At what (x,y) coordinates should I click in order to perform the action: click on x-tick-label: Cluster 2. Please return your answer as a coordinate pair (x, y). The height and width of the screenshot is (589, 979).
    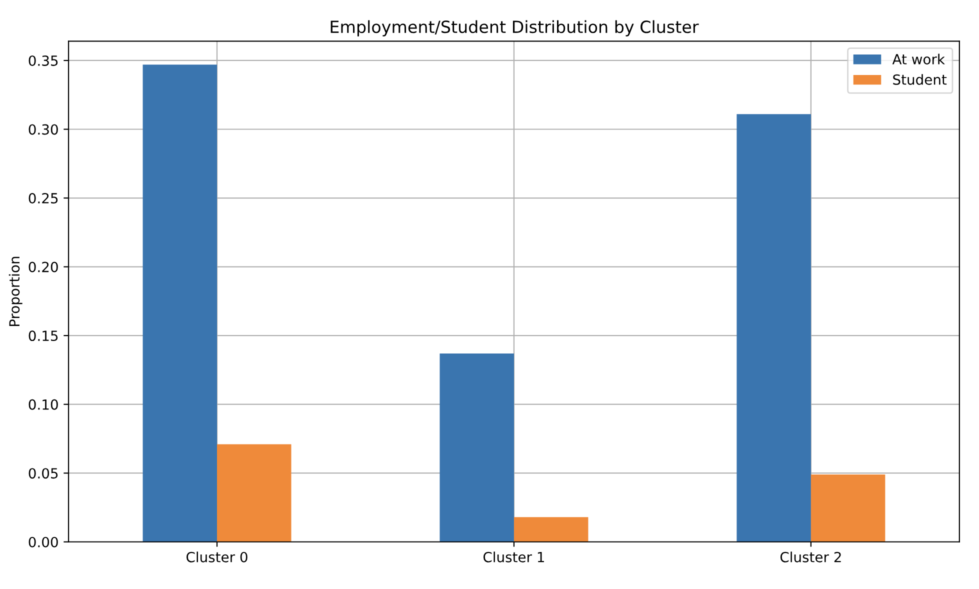
    Looking at the image, I should click on (810, 557).